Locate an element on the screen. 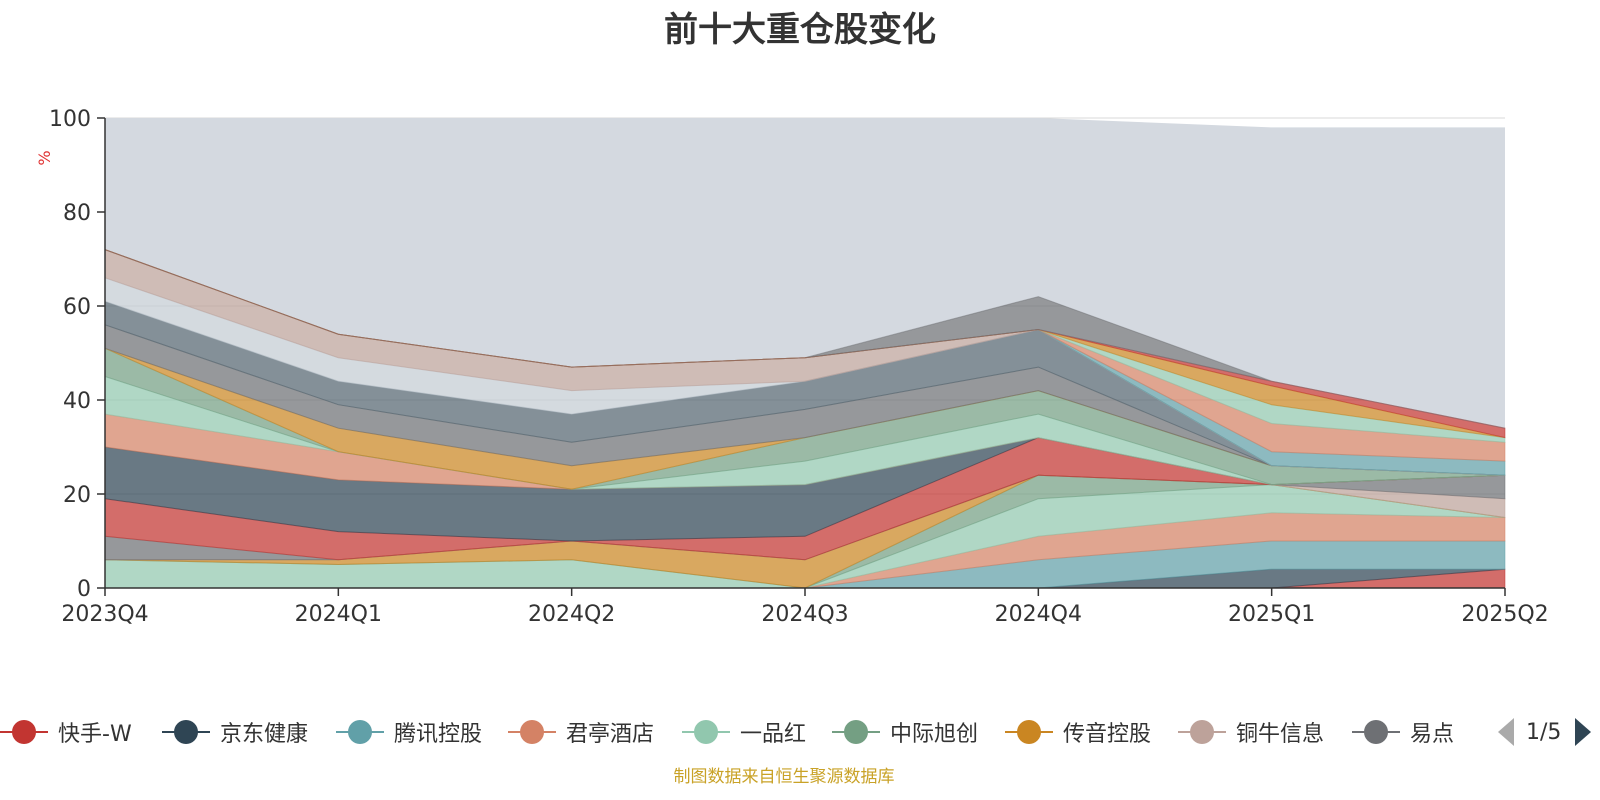 Image resolution: width=1600 pixels, height=800 pixels. legend-label: 君亭酒店 is located at coordinates (610, 734).